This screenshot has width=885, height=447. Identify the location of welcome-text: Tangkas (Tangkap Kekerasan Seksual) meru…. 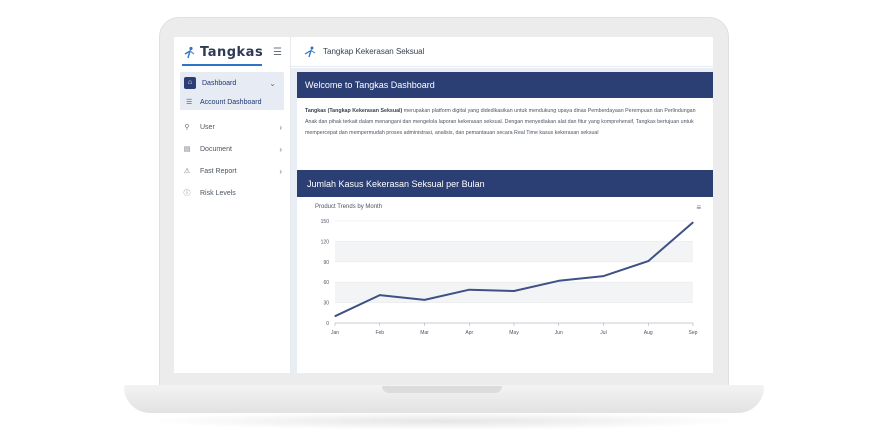
(505, 134).